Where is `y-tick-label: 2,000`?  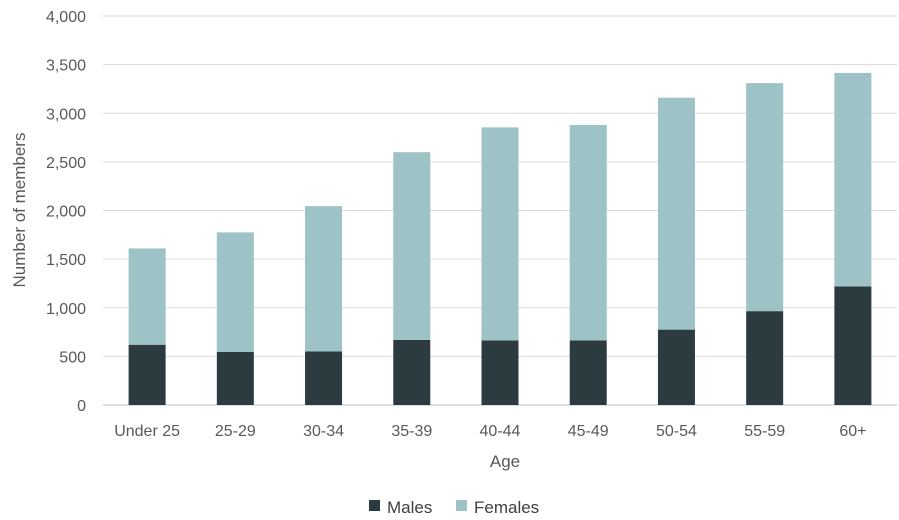
y-tick-label: 2,000 is located at coordinates (66, 212).